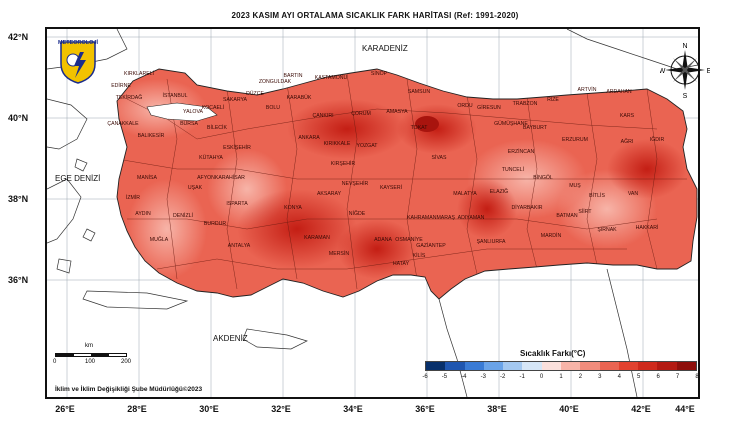 This screenshot has width=750, height=433. I want to click on lat-label-40: 40°N, so click(18, 118).